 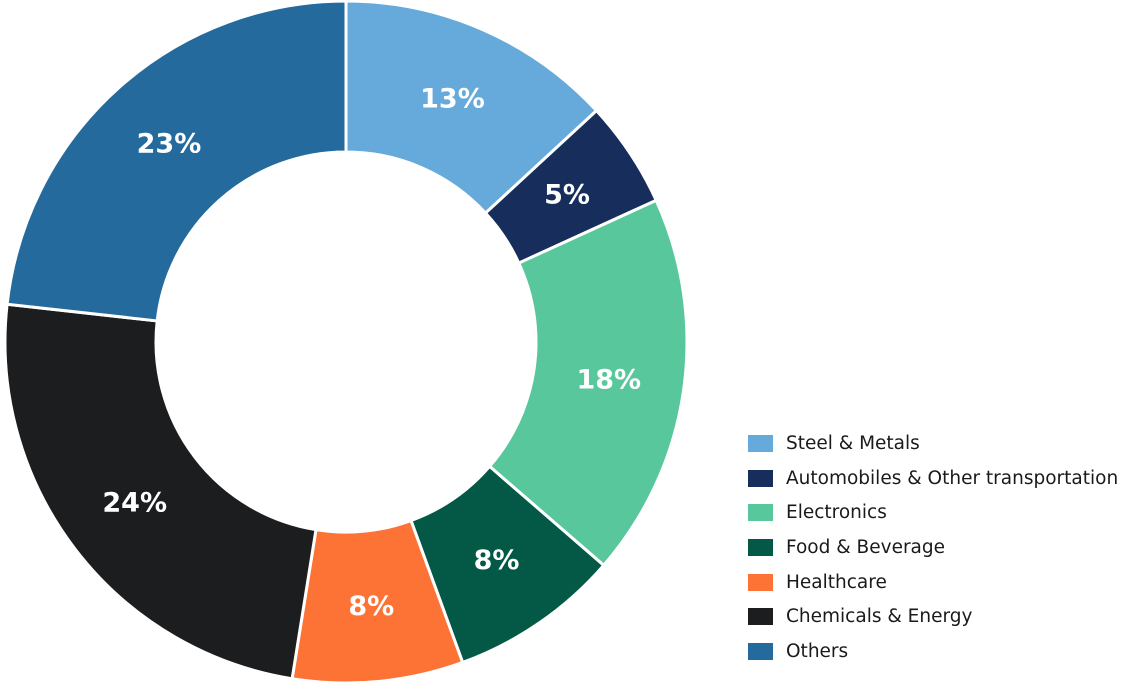 What do you see at coordinates (817, 651) in the screenshot?
I see `legend-label: Others` at bounding box center [817, 651].